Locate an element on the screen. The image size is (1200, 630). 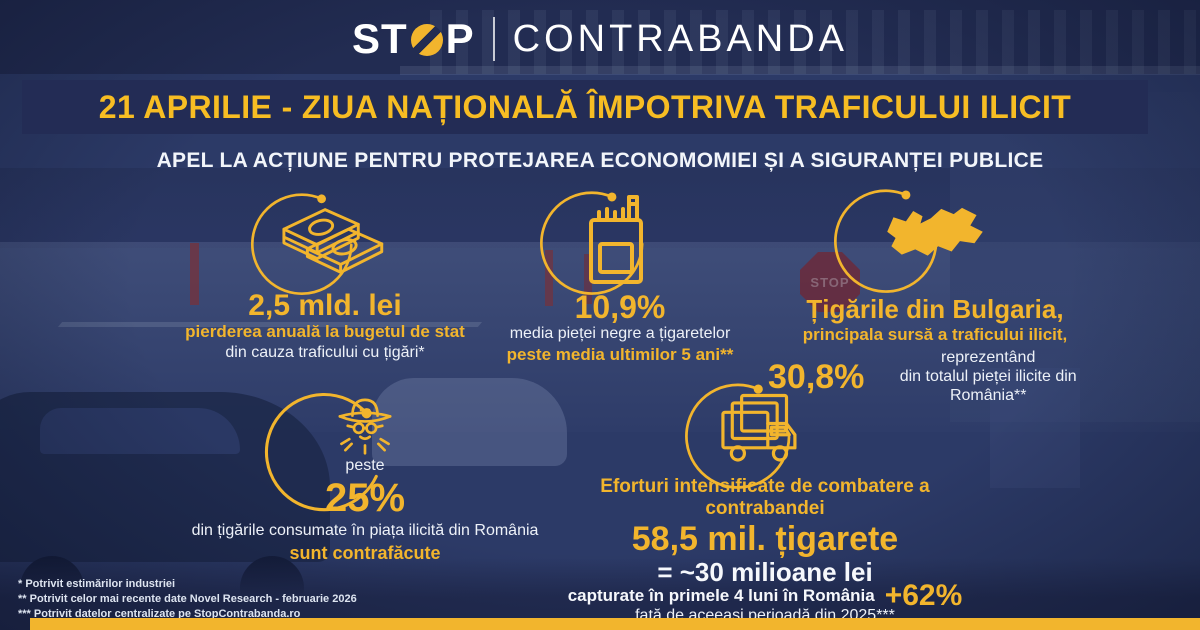
checkpoint-canopy-truss is located at coordinates (815, 42).